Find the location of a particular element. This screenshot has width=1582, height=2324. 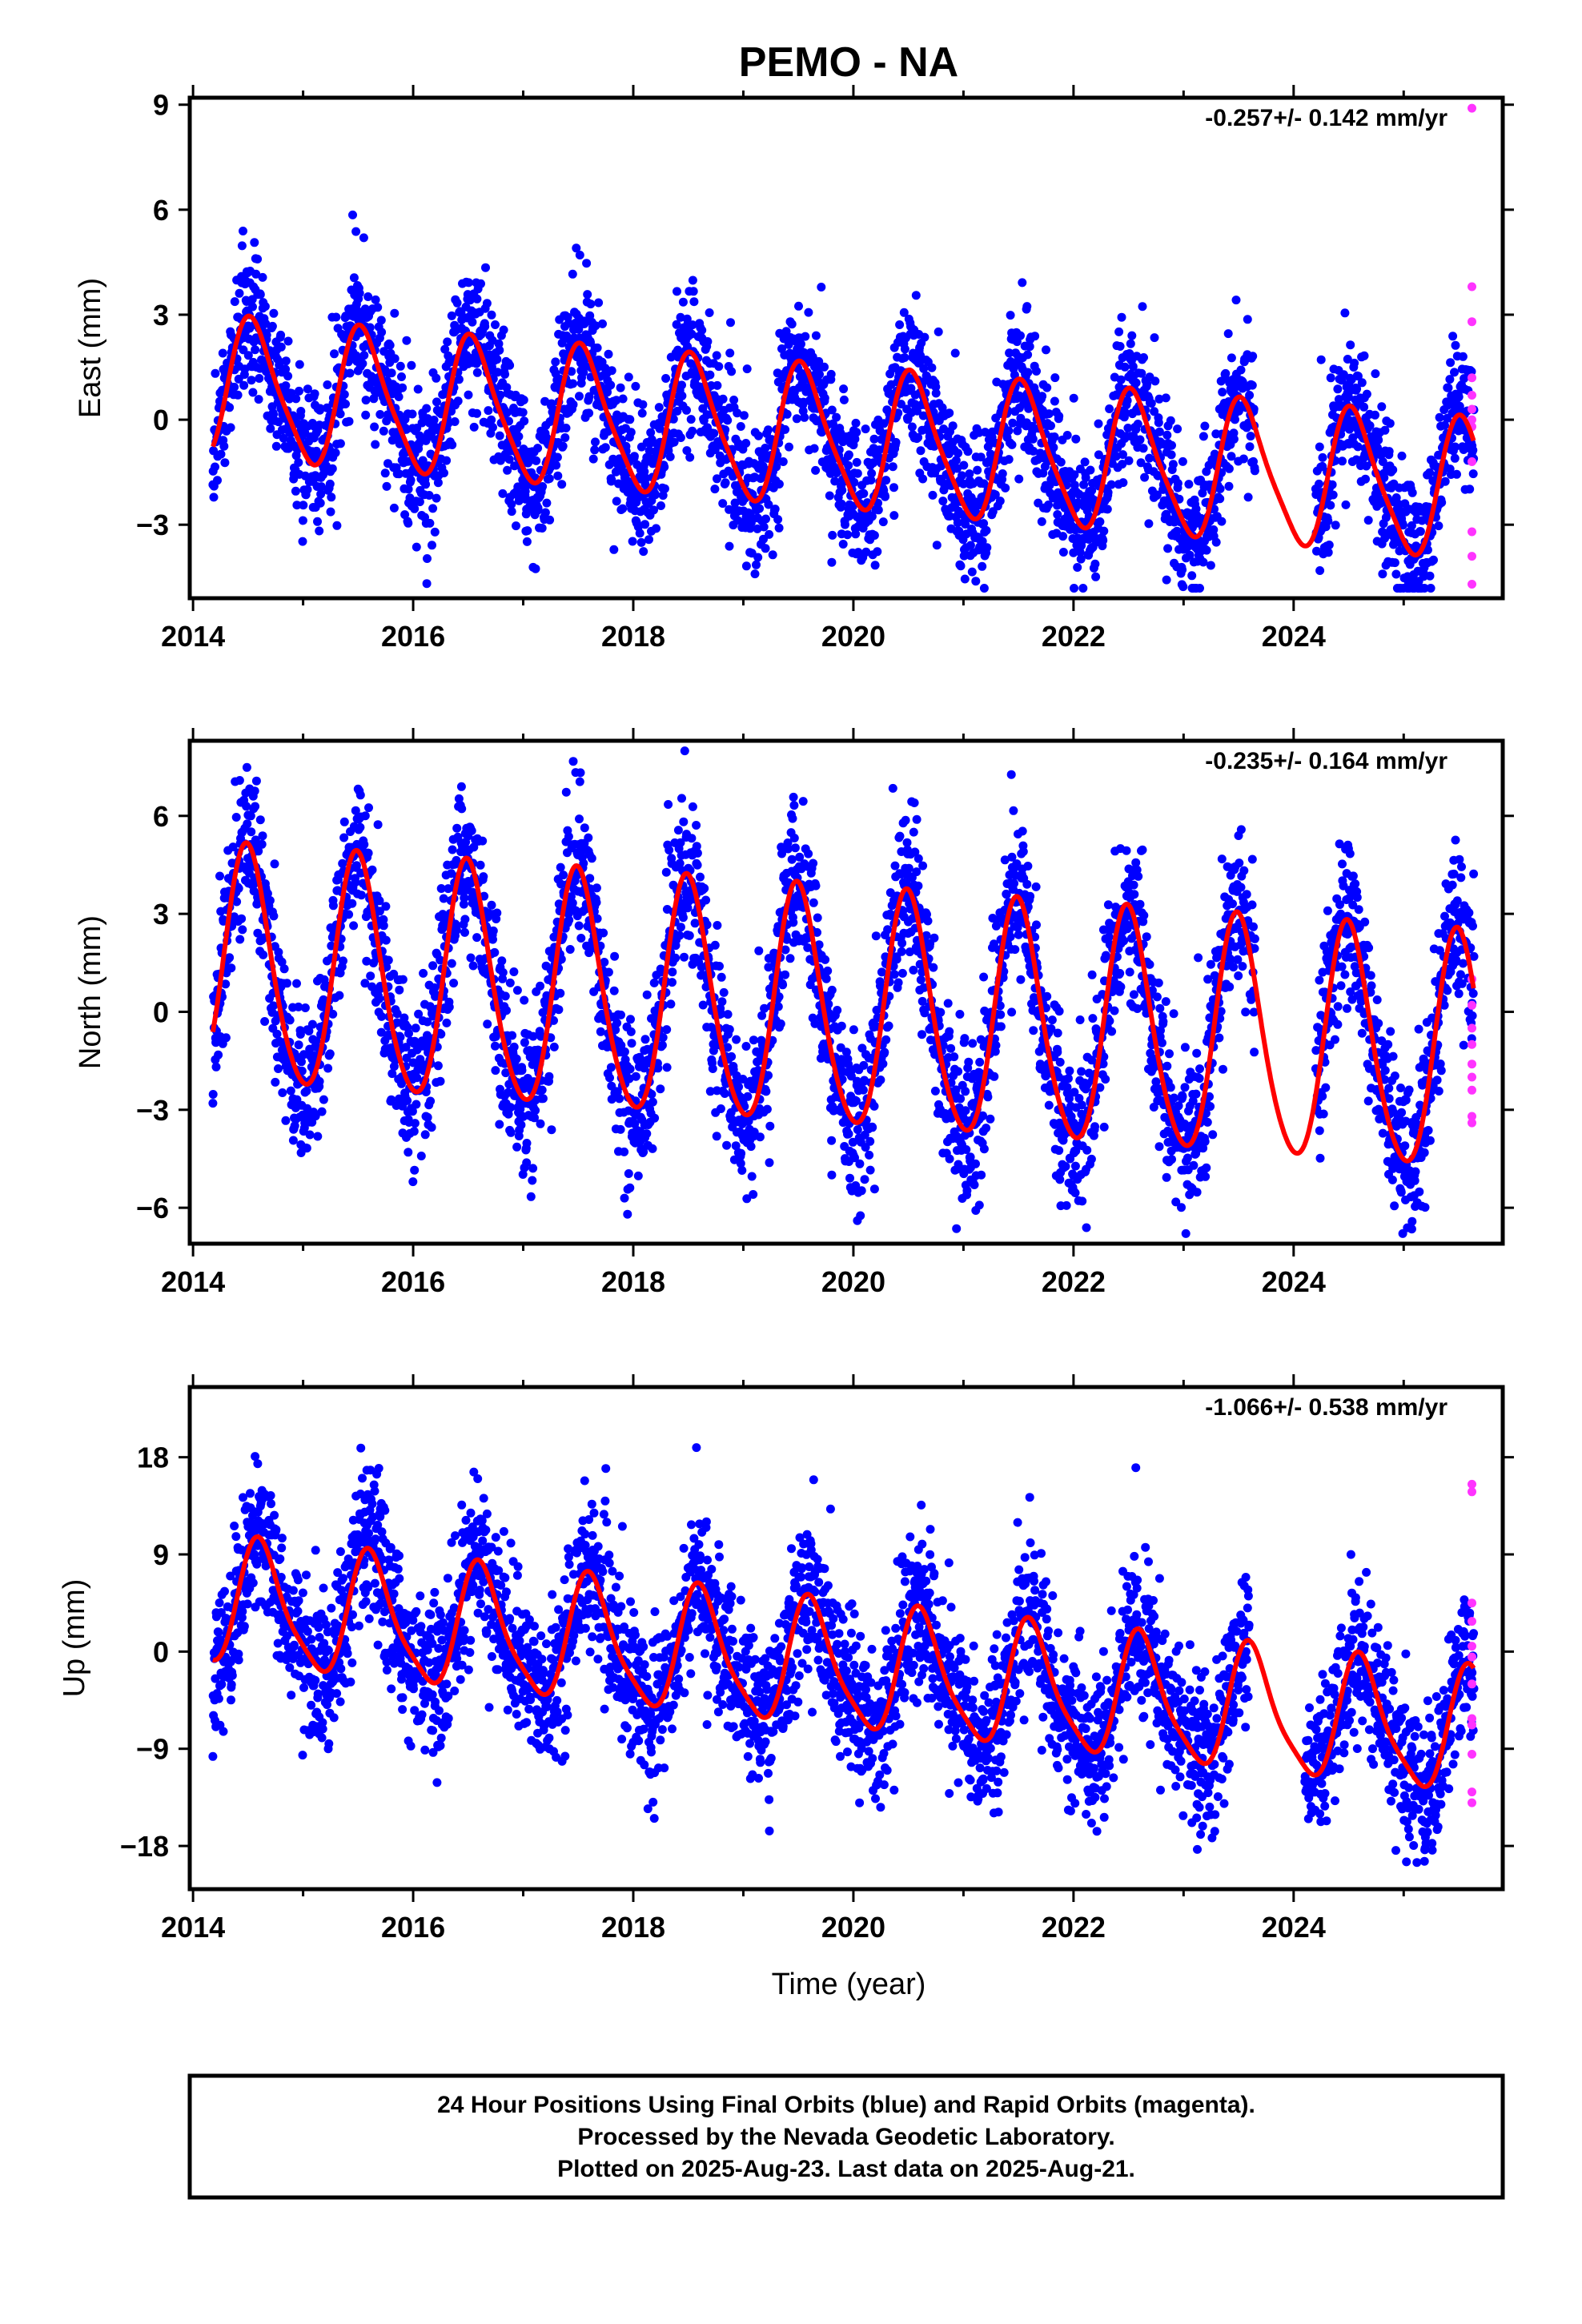

east-final-point-1949 is located at coordinates (875, 565).